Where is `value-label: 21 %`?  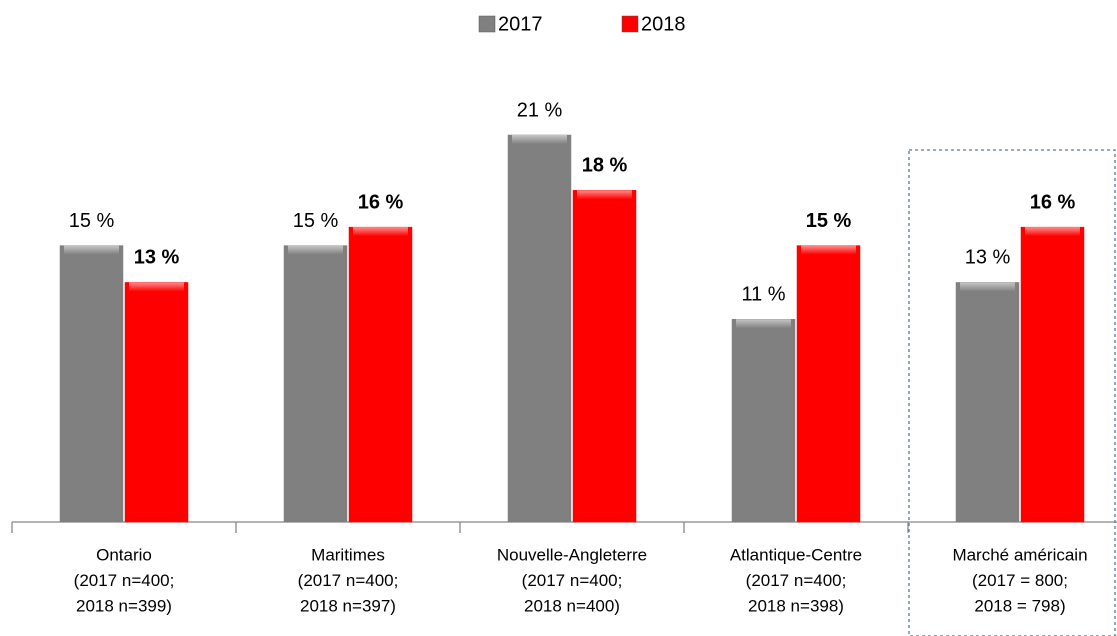 value-label: 21 % is located at coordinates (540, 110).